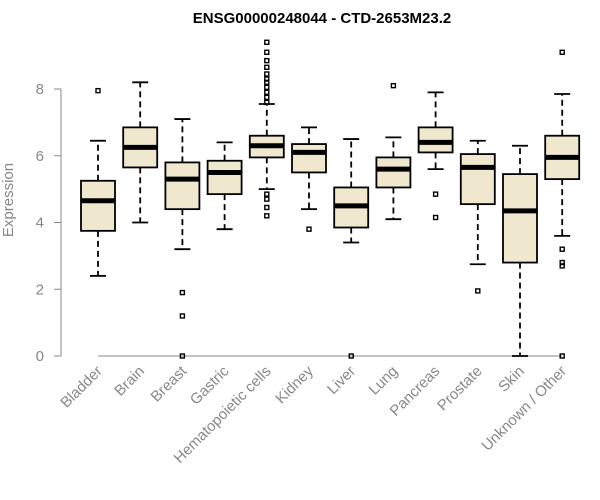  Describe the element at coordinates (169, 383) in the screenshot. I see `x-category-label: Breast` at that location.